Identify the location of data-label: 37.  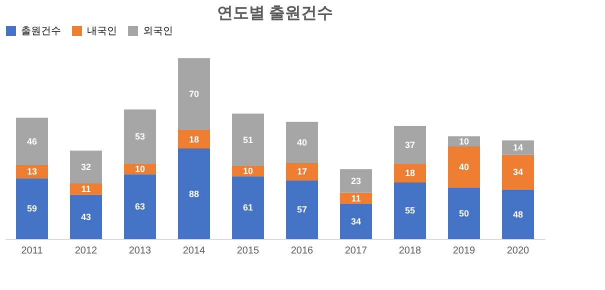
(410, 145).